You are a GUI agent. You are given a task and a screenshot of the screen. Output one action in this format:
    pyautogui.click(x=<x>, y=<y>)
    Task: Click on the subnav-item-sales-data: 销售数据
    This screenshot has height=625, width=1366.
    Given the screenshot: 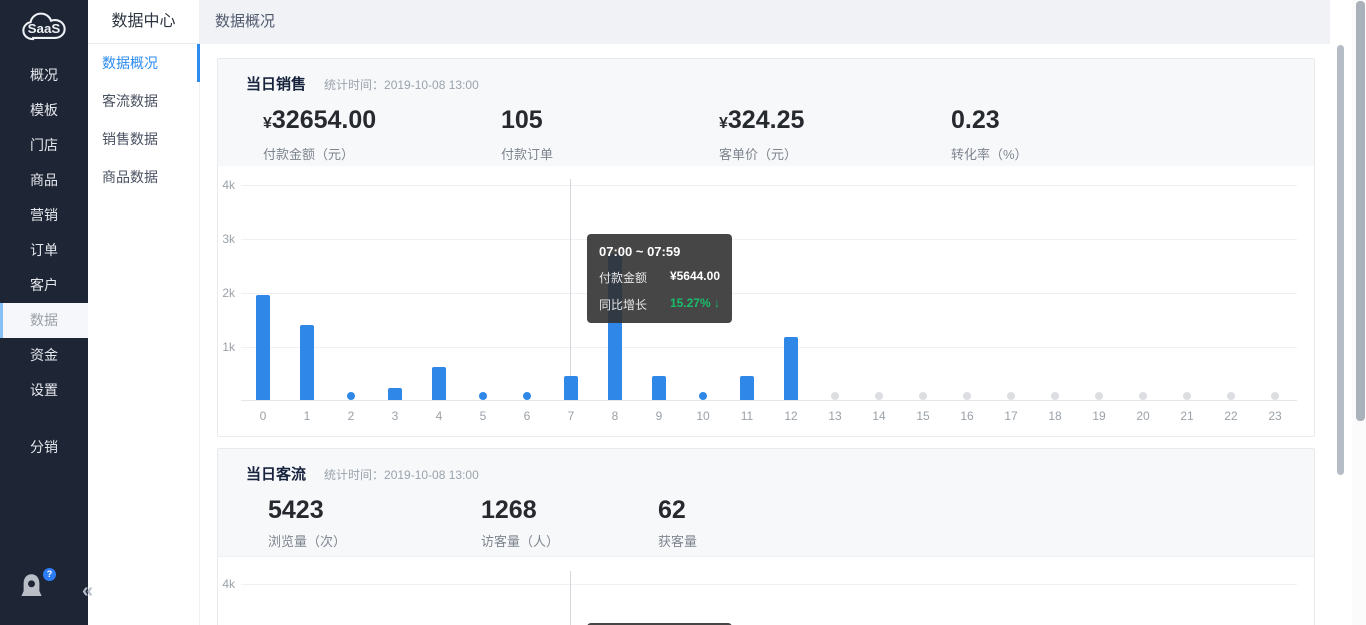 What is the action you would take?
    pyautogui.click(x=130, y=139)
    